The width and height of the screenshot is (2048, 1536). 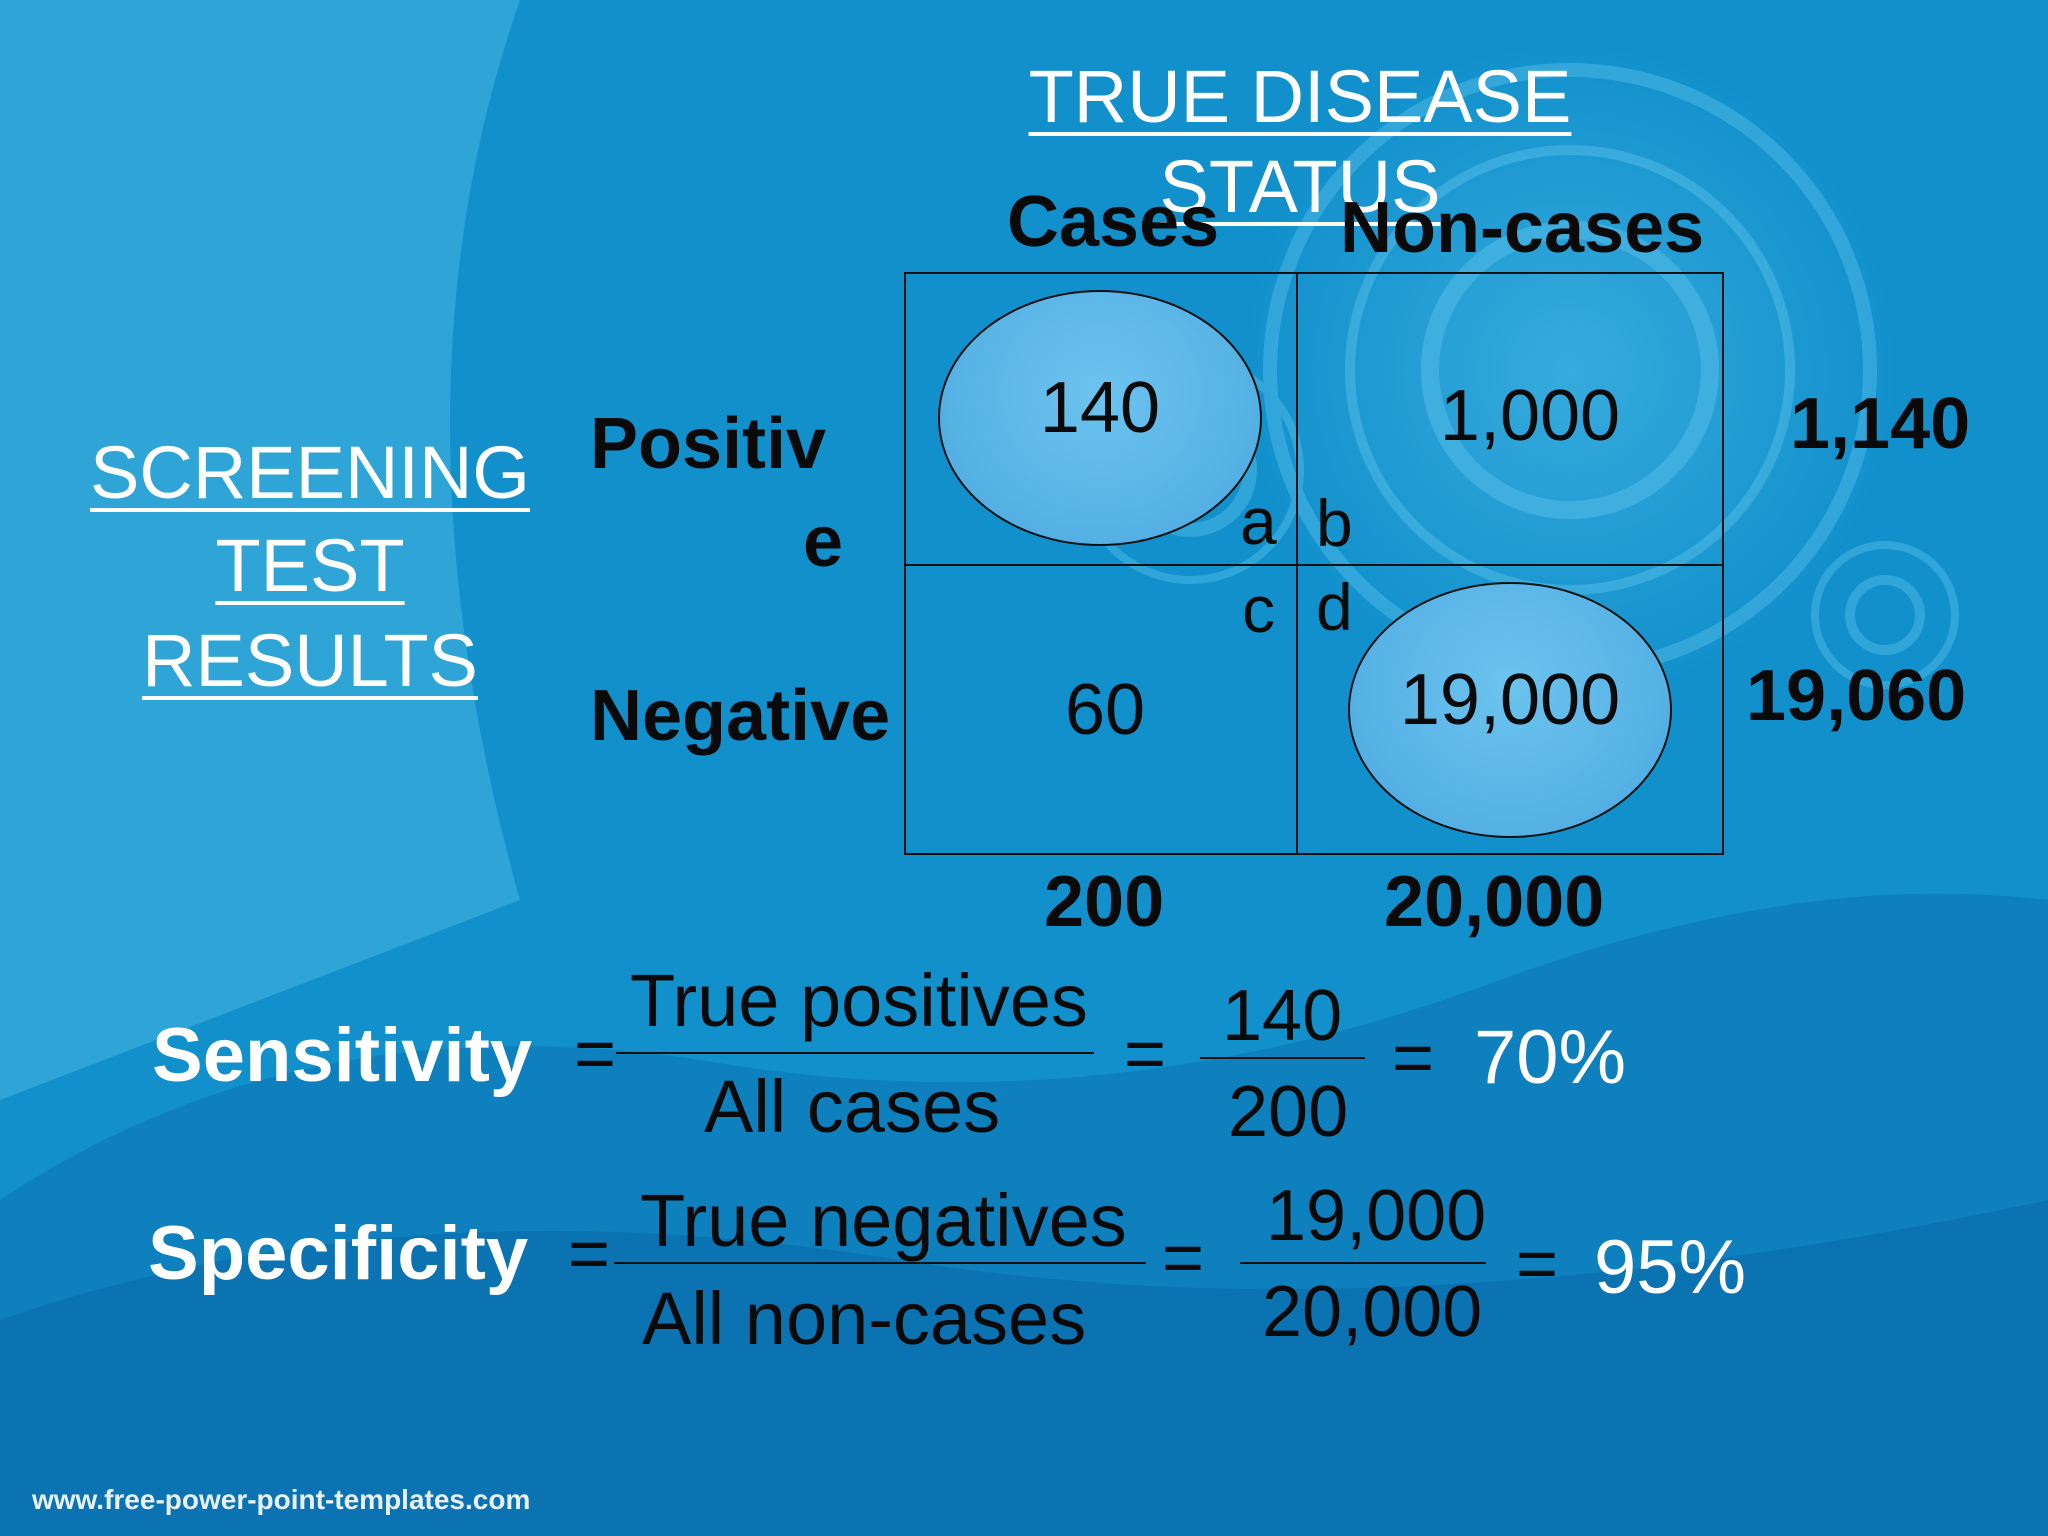 I want to click on sensitivity-equals-1: =, so click(x=595, y=1054).